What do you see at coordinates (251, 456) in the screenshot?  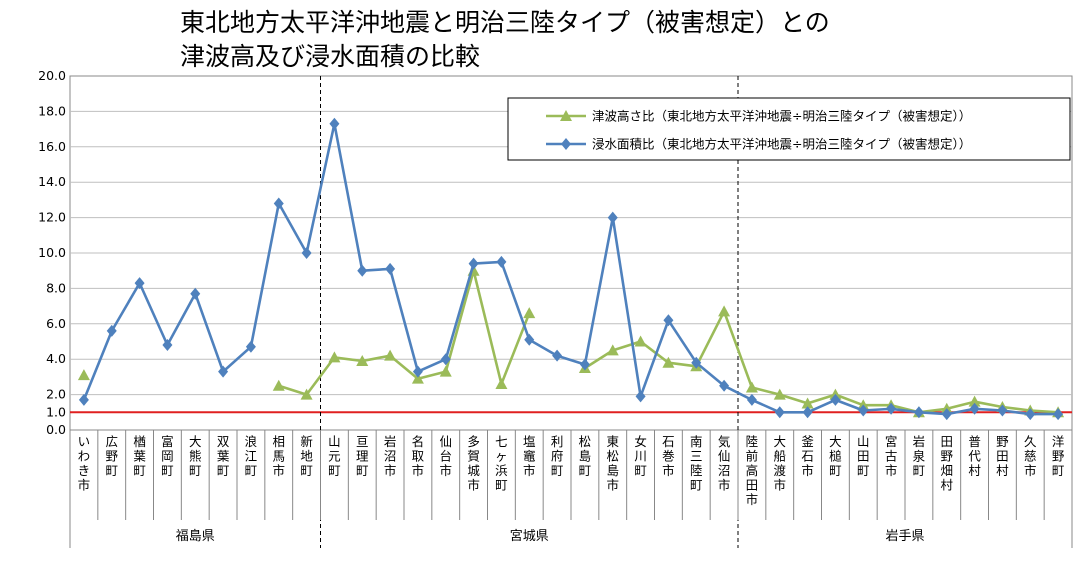 I see `x-category-char: 江` at bounding box center [251, 456].